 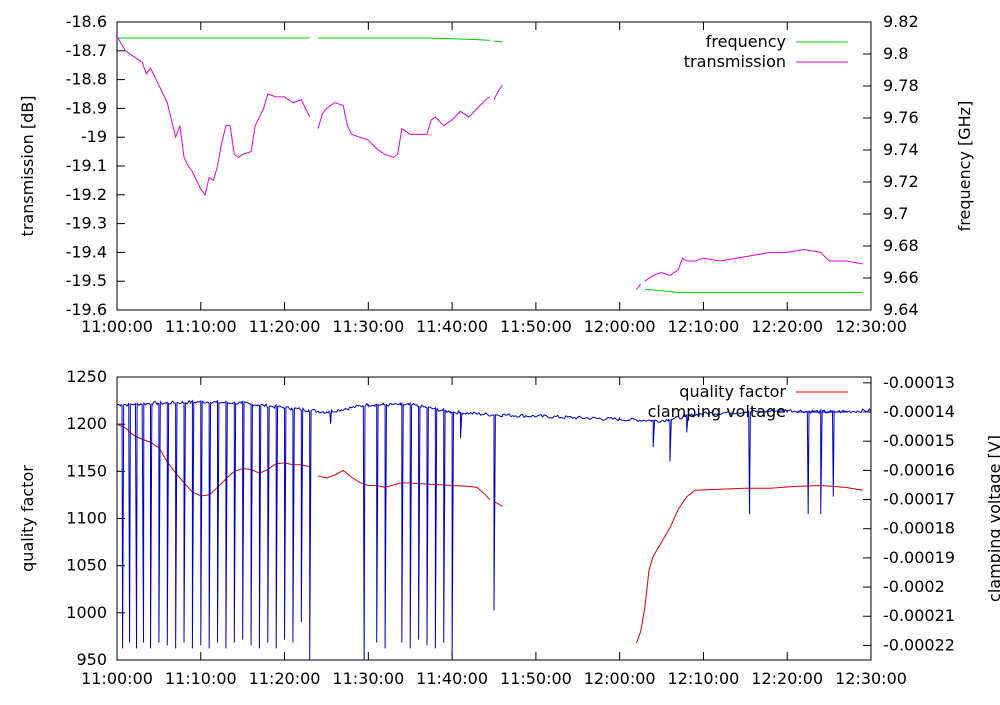 I want to click on y2-tick-label: 9.76, so click(x=901, y=117).